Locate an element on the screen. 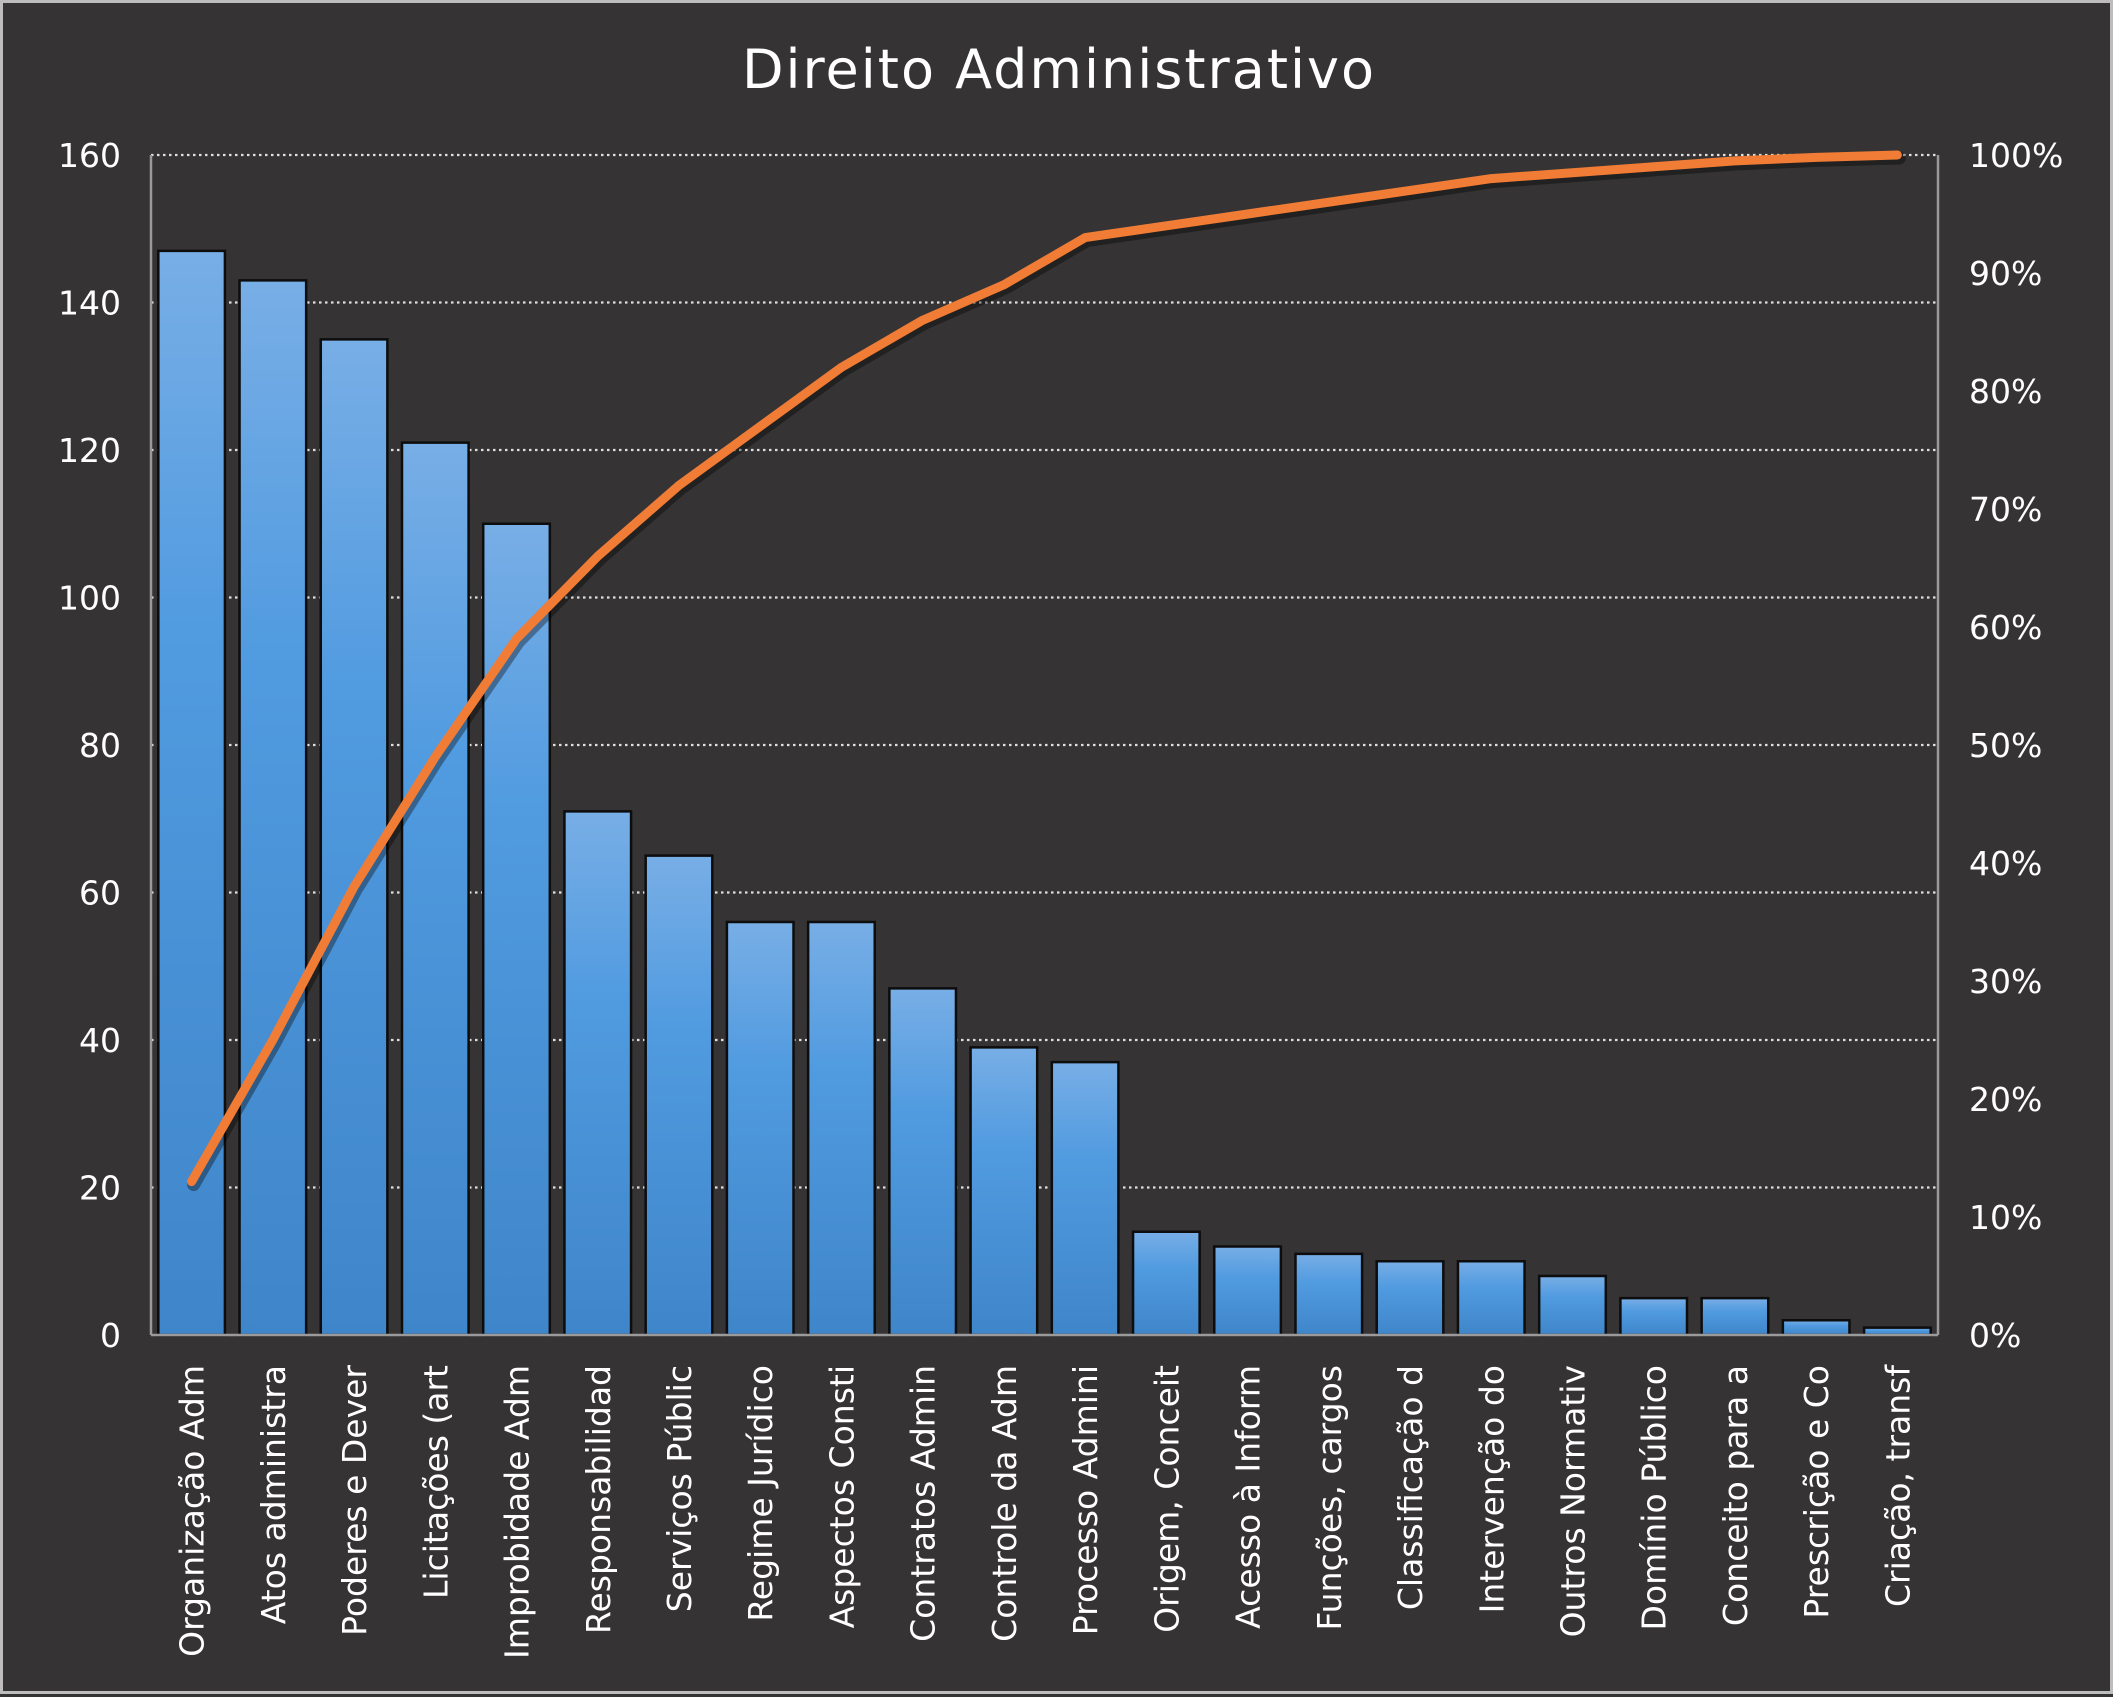 The width and height of the screenshot is (2113, 1697). category-label: Outros Normativ is located at coordinates (1573, 1501).